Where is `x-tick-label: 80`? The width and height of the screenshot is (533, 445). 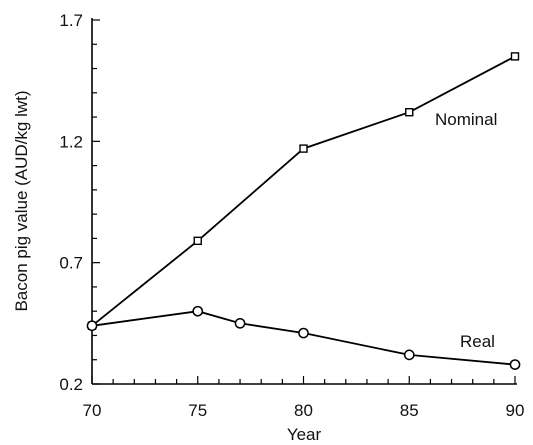 x-tick-label: 80 is located at coordinates (303, 410).